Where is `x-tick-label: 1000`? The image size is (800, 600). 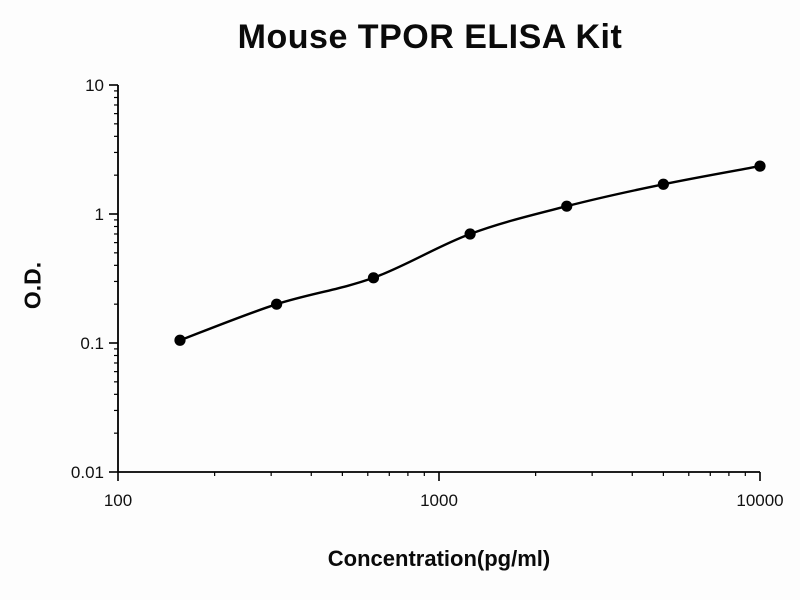
x-tick-label: 1000 is located at coordinates (439, 500).